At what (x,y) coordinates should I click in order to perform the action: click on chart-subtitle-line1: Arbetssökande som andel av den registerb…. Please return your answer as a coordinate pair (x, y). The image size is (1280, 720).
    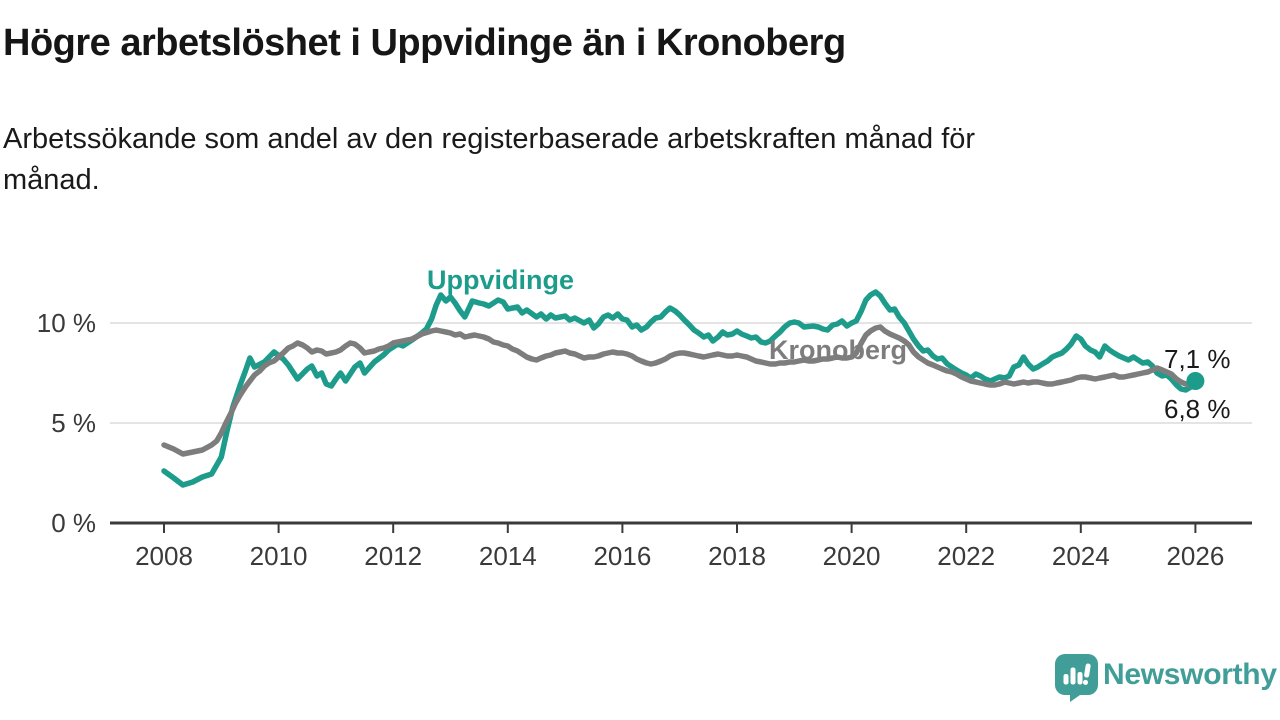
    Looking at the image, I should click on (489, 139).